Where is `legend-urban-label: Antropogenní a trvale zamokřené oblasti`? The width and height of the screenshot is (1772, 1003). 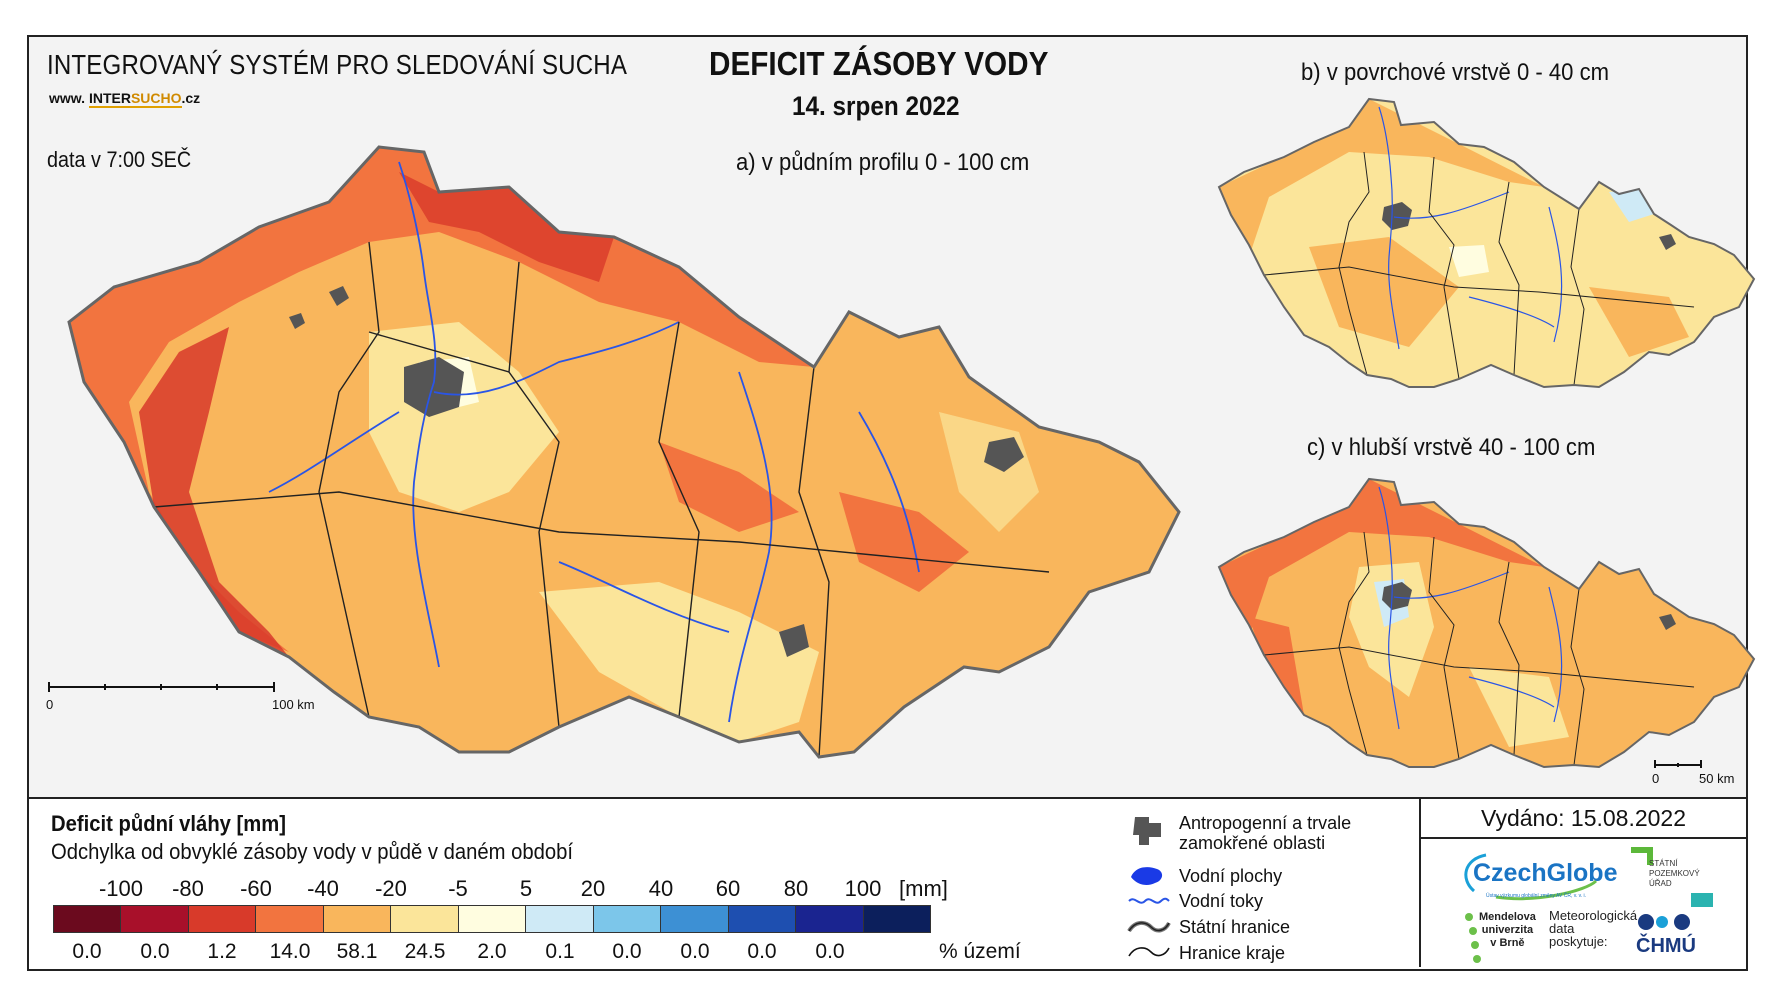
legend-urban-label: Antropogenní a trvale zamokřené oblasti is located at coordinates (1265, 833).